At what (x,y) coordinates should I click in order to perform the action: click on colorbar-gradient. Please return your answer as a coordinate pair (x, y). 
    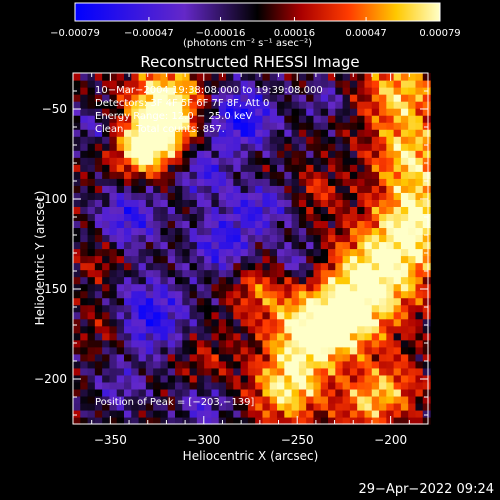
    Looking at the image, I should click on (257, 12).